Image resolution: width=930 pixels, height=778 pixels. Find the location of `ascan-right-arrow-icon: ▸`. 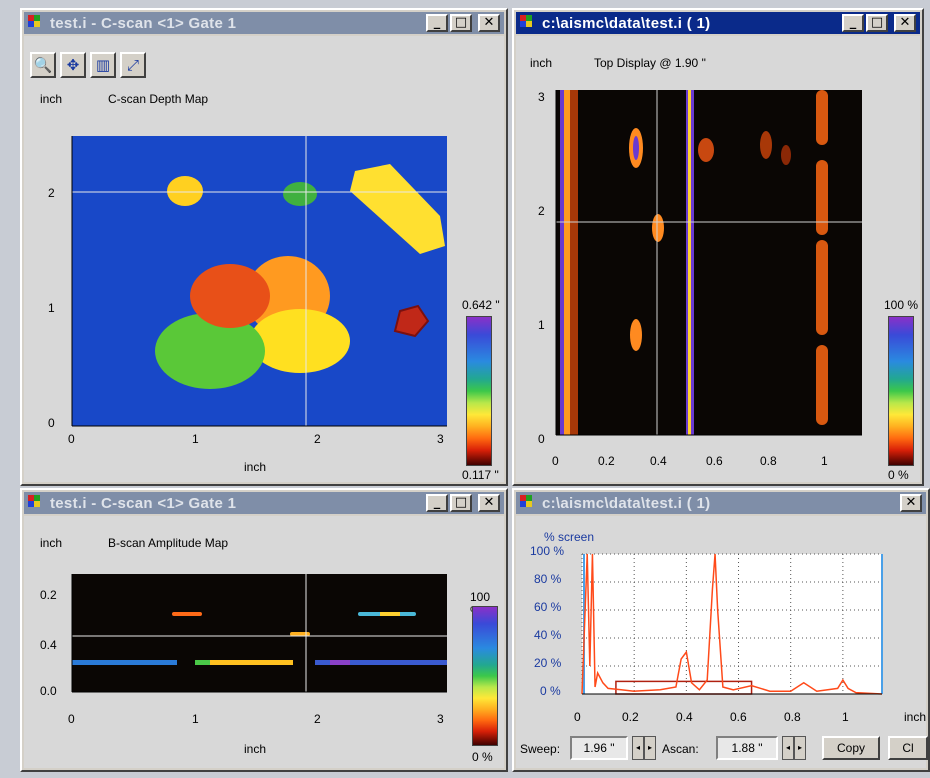

ascan-right-arrow-icon: ▸ is located at coordinates (800, 748).